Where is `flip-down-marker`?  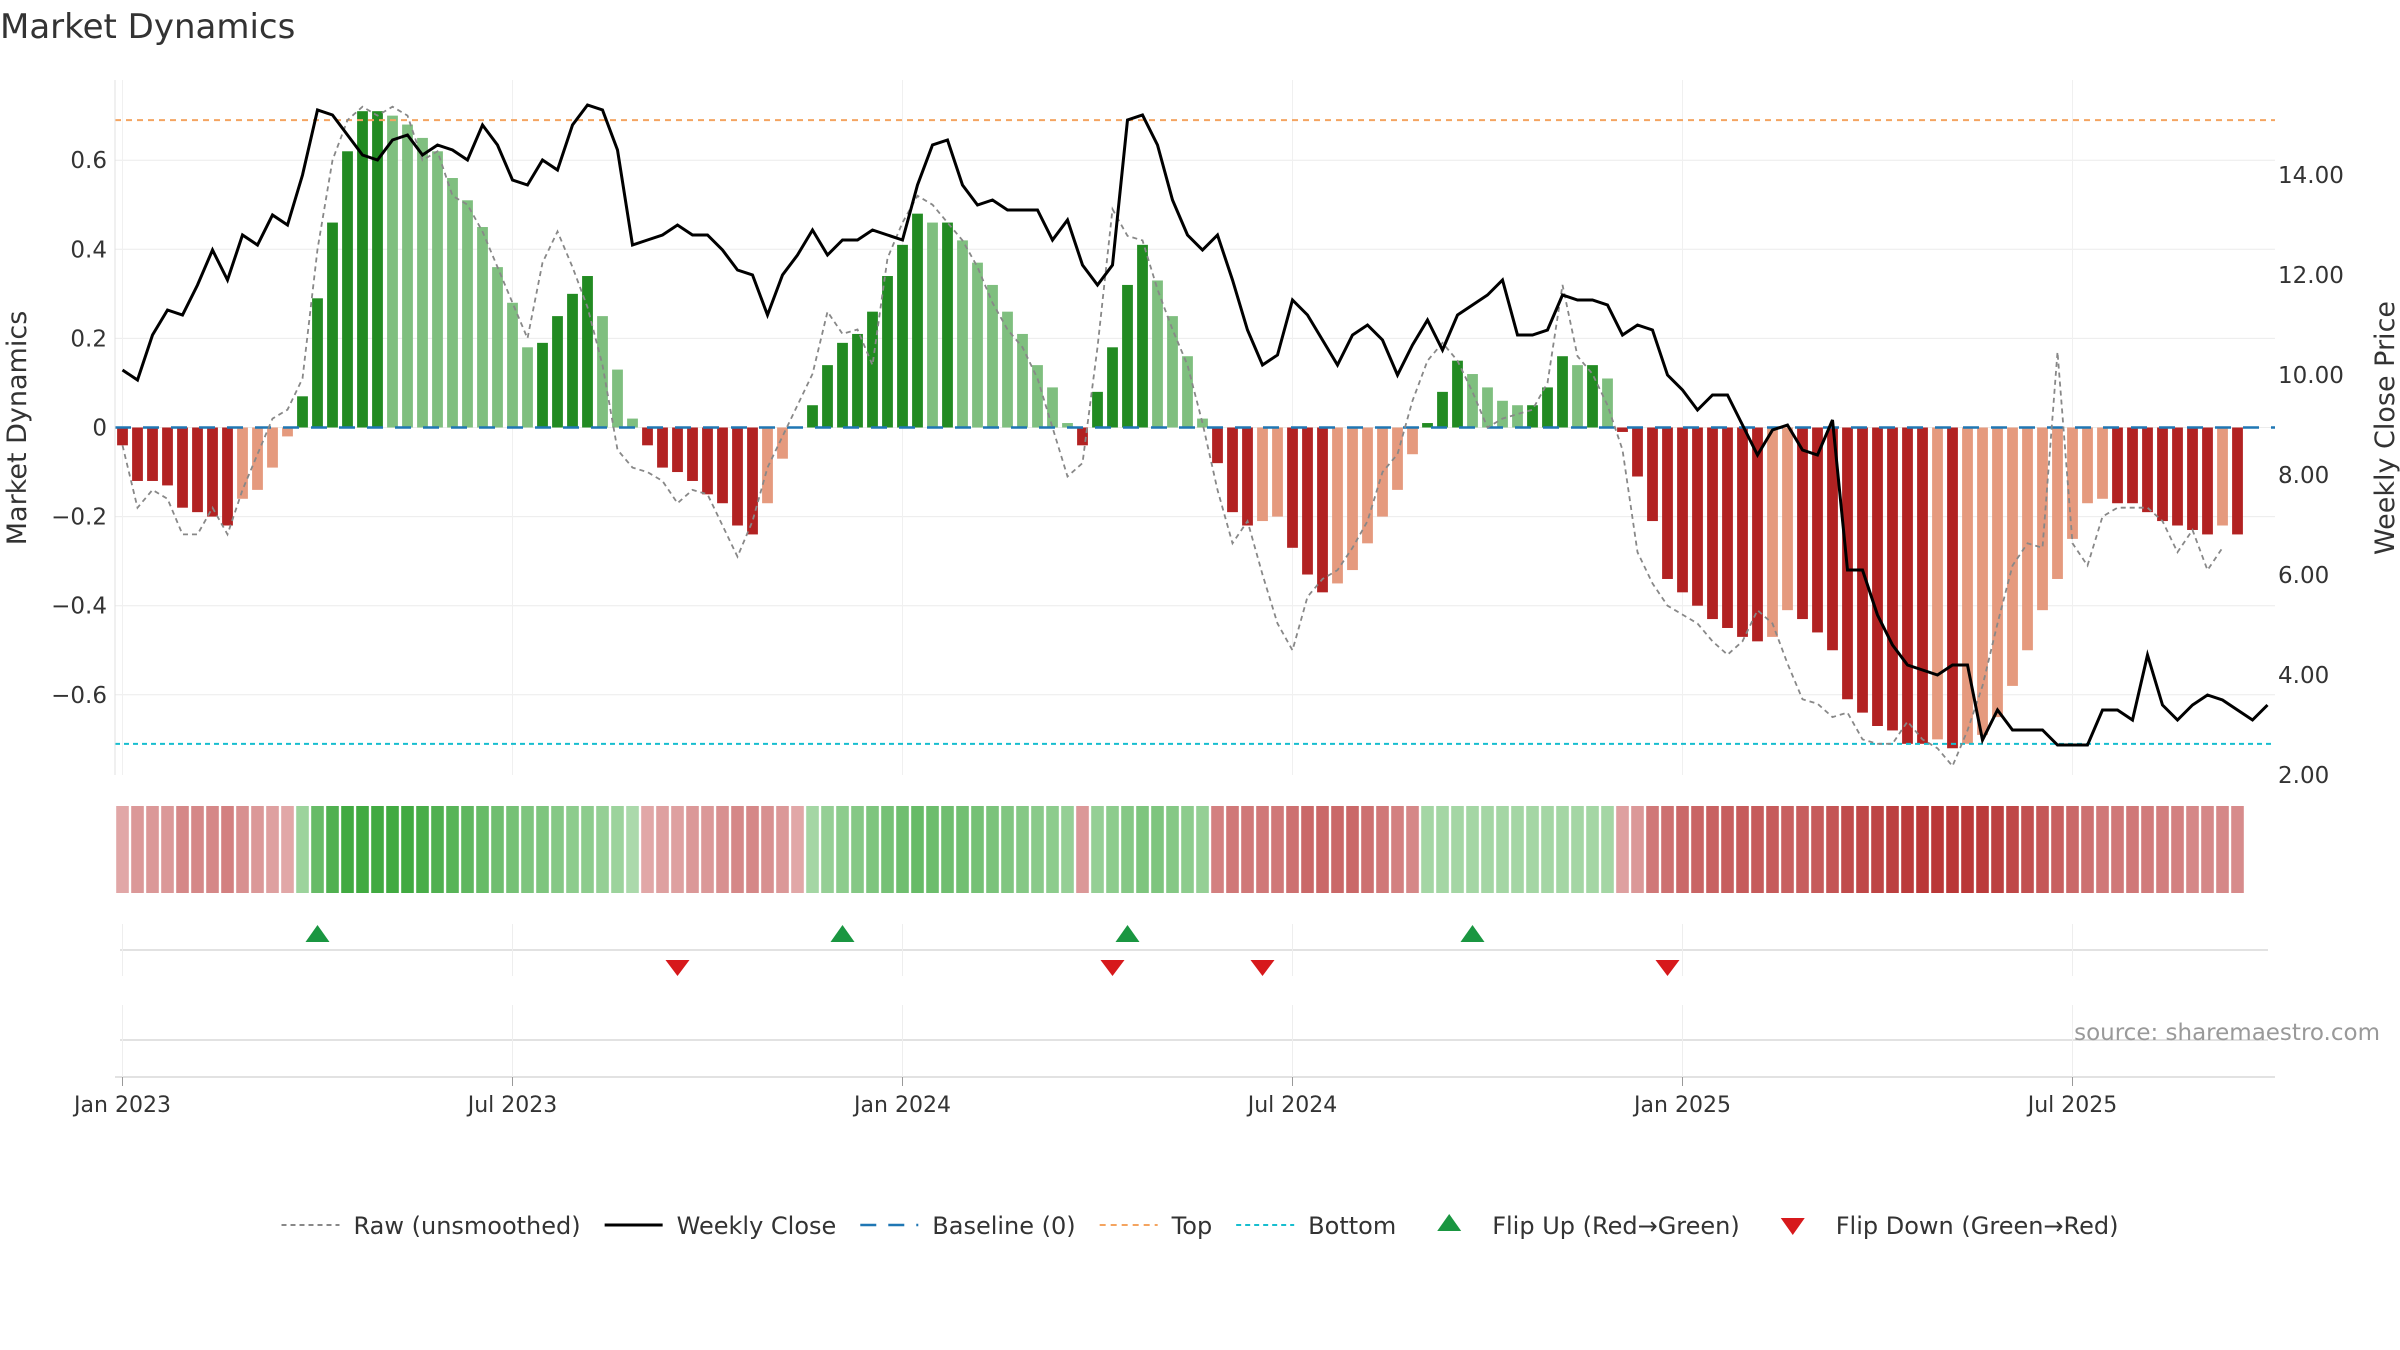 flip-down-marker is located at coordinates (1667, 968).